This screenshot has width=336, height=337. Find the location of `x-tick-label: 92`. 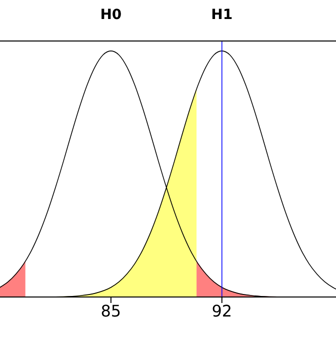

x-tick-label: 92 is located at coordinates (222, 310).